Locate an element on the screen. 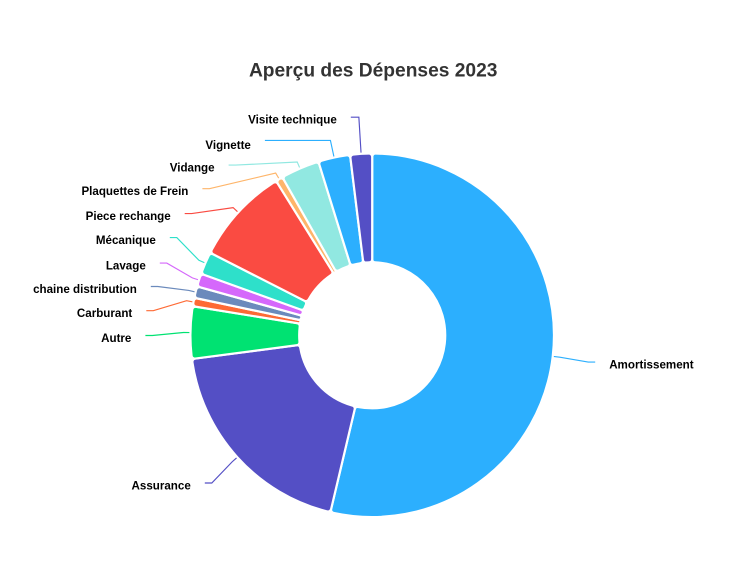  svg-text: chaine distribution is located at coordinates (85, 289).